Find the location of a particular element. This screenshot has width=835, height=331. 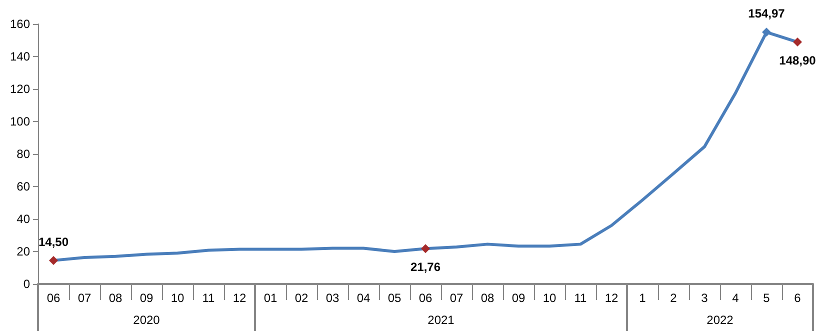

x-tick-label: 6 is located at coordinates (798, 298).